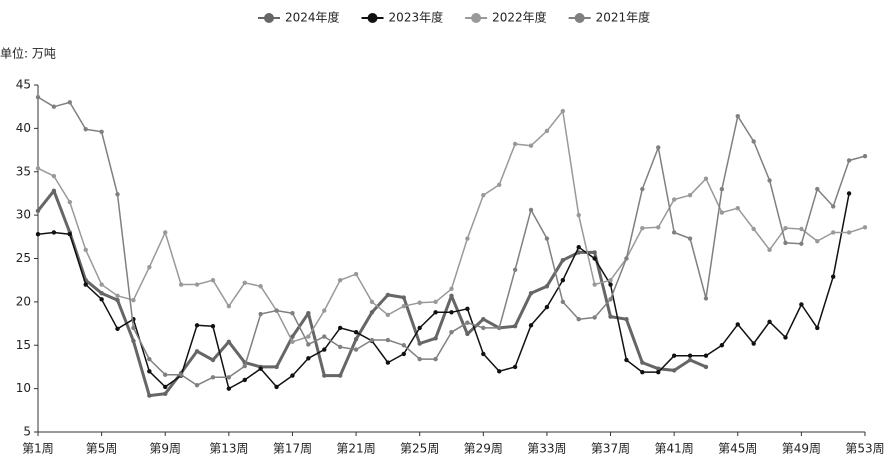 This screenshot has width=891, height=463. Describe the element at coordinates (23, 215) in the screenshot. I see `y-tick-label: 30` at that location.